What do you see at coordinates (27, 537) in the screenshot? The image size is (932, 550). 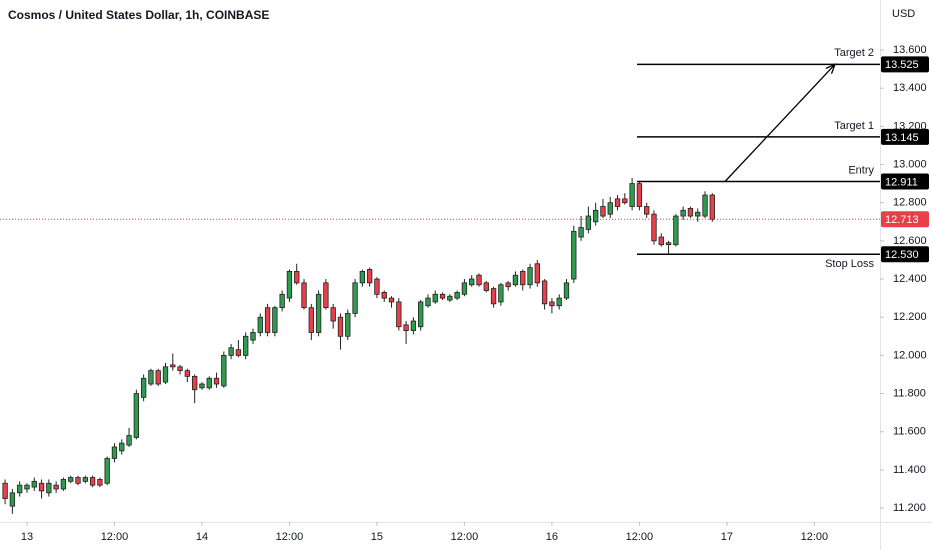 I see `x-tick-label: 13` at bounding box center [27, 537].